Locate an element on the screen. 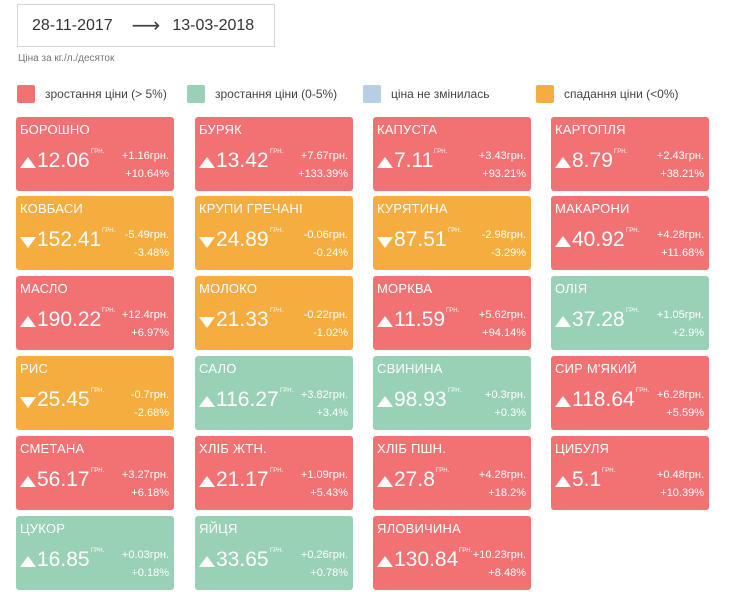 The height and width of the screenshot is (600, 733). product-tile: ЯЛОВИЧИНА 130.84 ГРН. +10.23грн. +8.48% is located at coordinates (452, 553).